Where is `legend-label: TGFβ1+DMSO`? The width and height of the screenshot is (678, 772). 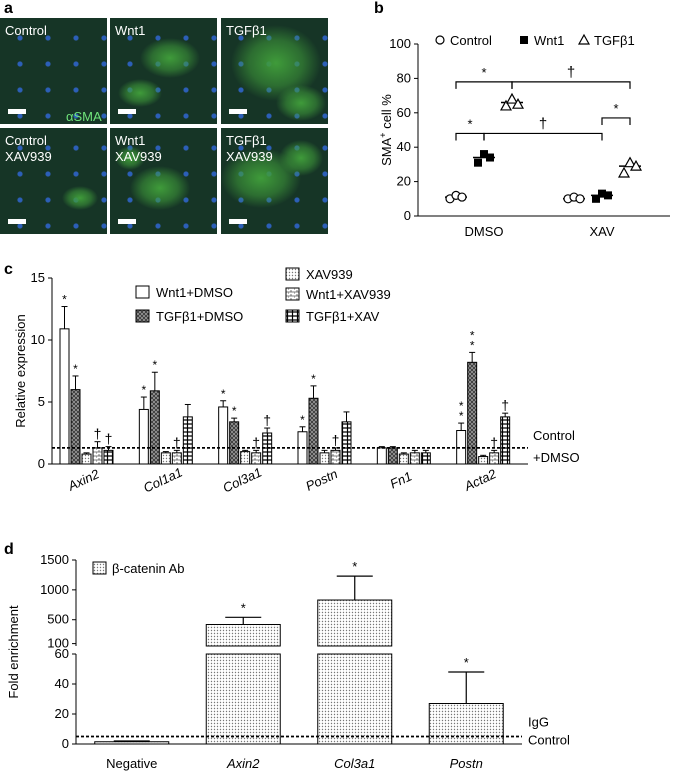 legend-label: TGFβ1+DMSO is located at coordinates (199, 316).